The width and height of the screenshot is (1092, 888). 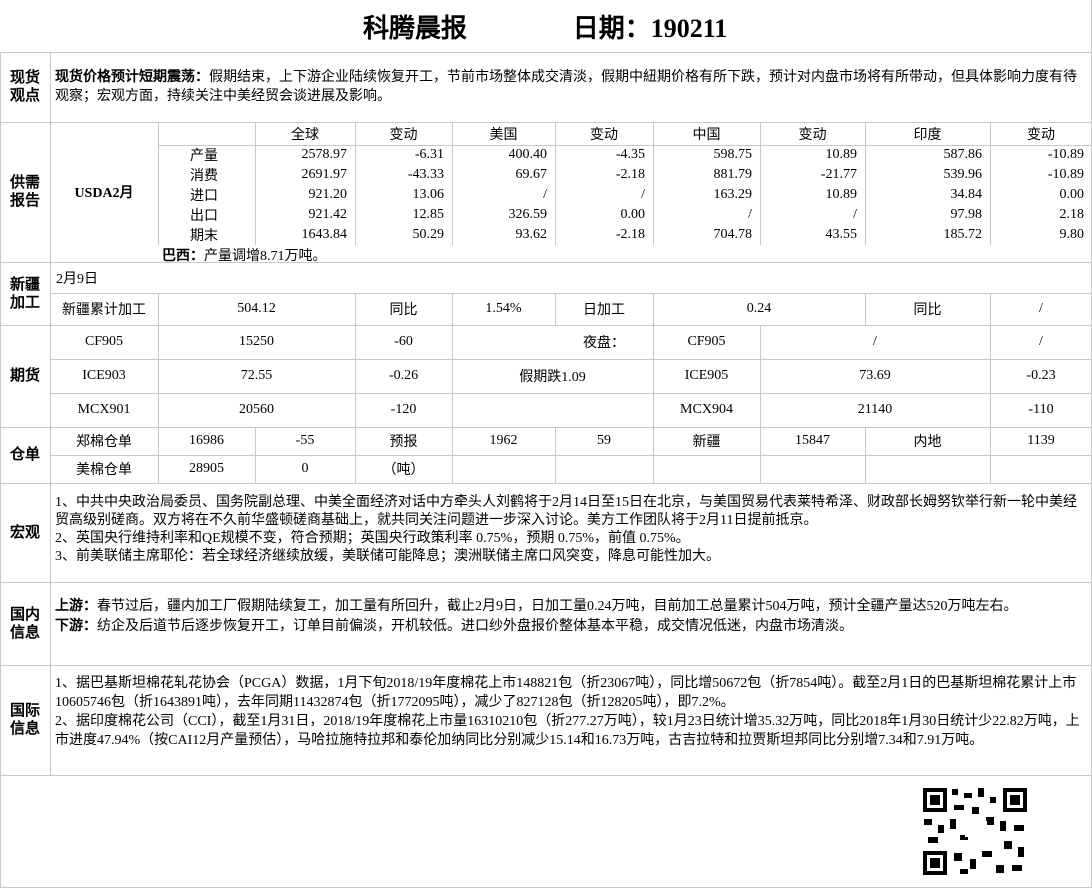 I want to click on value-cell: 13.06, so click(x=428, y=194).